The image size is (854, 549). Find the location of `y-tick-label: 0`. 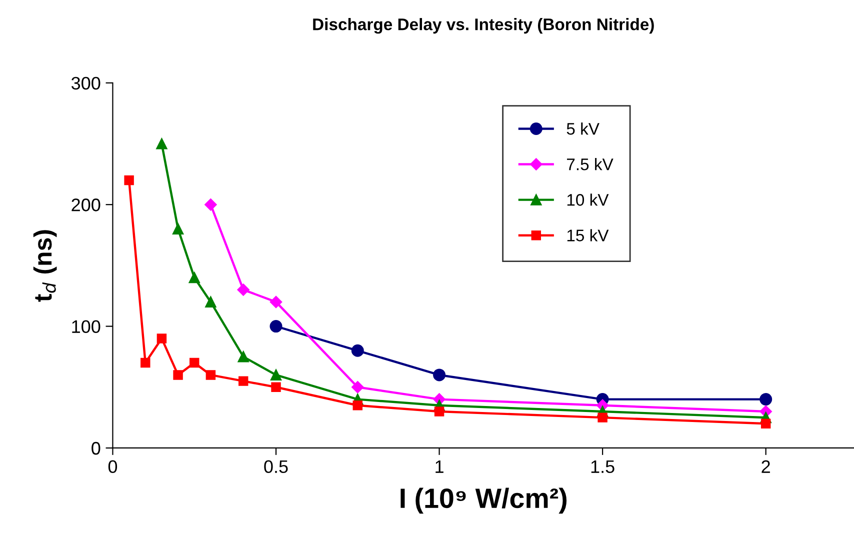

y-tick-label: 0 is located at coordinates (96, 448).